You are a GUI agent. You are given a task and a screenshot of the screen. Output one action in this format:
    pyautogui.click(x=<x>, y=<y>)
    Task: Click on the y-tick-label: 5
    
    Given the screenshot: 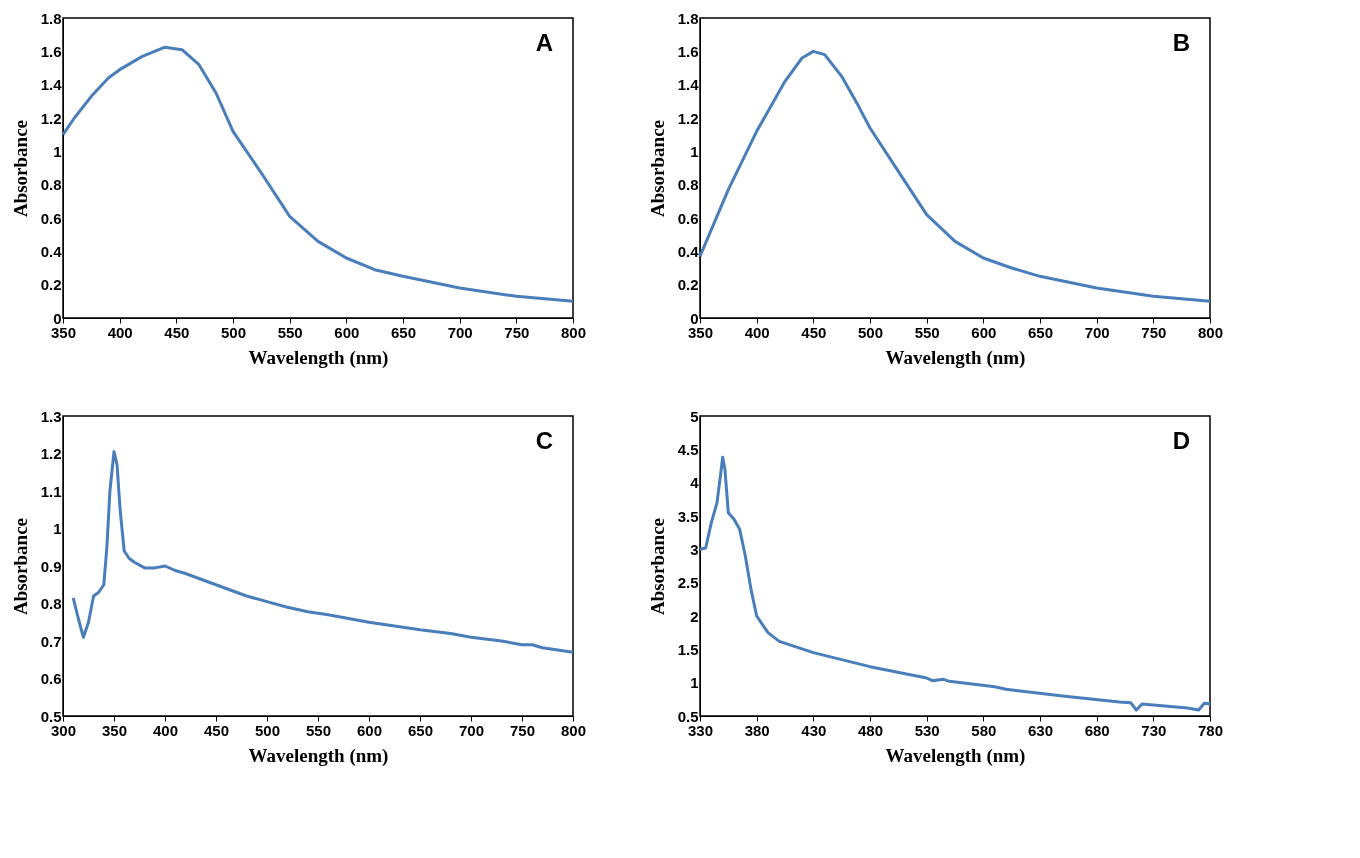 What is the action you would take?
    pyautogui.click(x=694, y=416)
    